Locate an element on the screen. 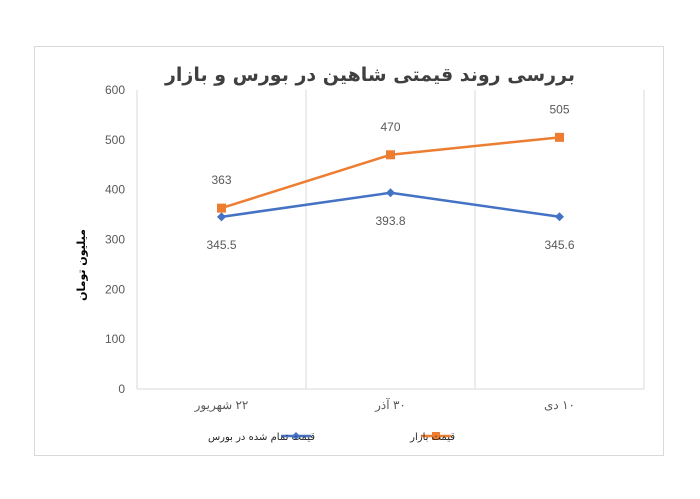 This screenshot has width=700, height=499. data-label: 505 is located at coordinates (559, 109).